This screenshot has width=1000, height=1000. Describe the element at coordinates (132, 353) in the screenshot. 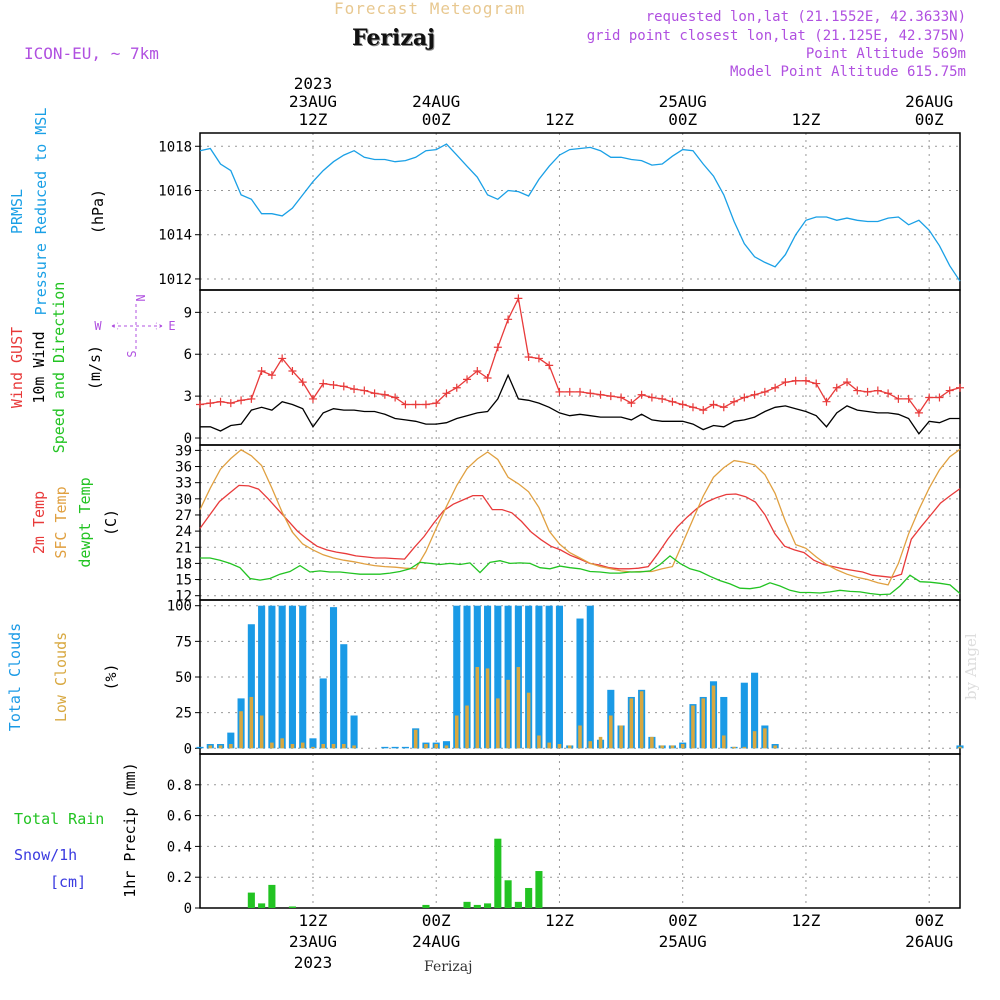

I see `compass-letter: S` at that location.